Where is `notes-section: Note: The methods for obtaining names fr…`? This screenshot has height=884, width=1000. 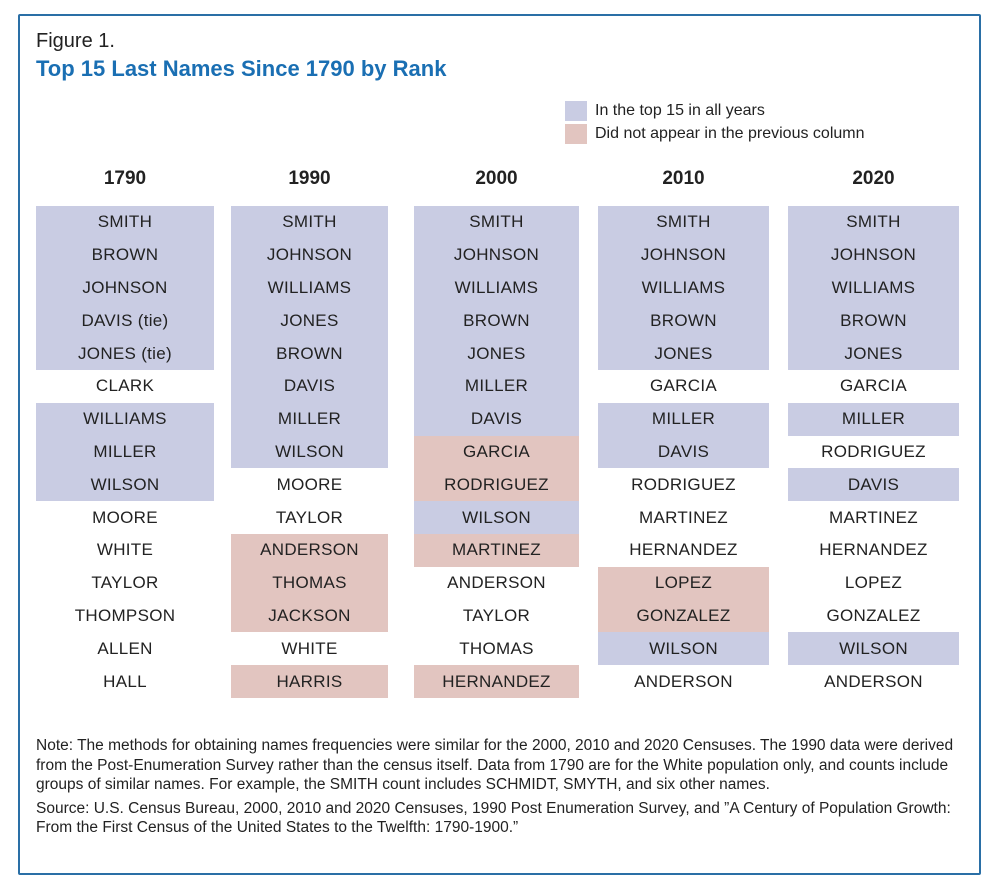 notes-section: Note: The methods for obtaining names fr… is located at coordinates (496, 789).